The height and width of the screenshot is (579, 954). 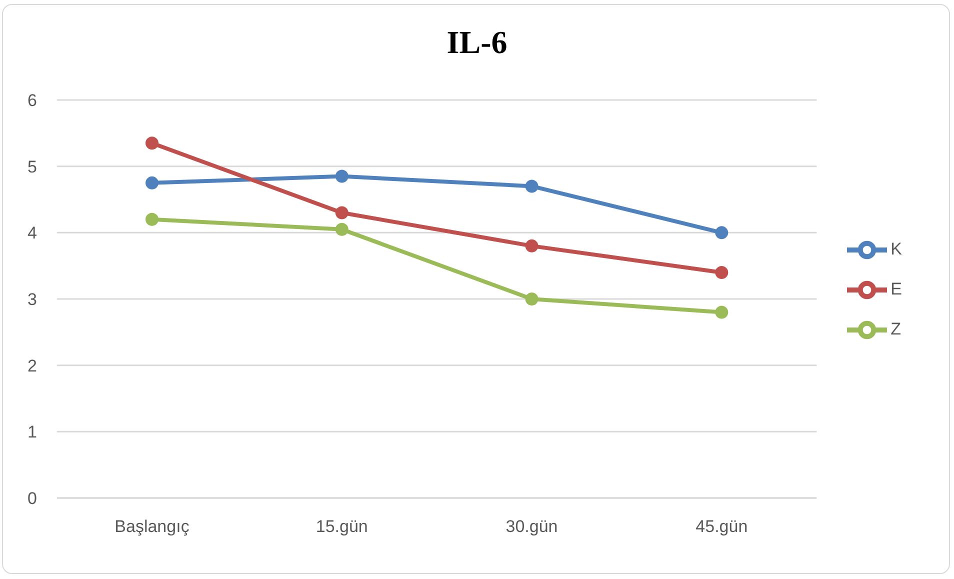 I want to click on x-tick-label: Başlangıç, so click(x=152, y=526).